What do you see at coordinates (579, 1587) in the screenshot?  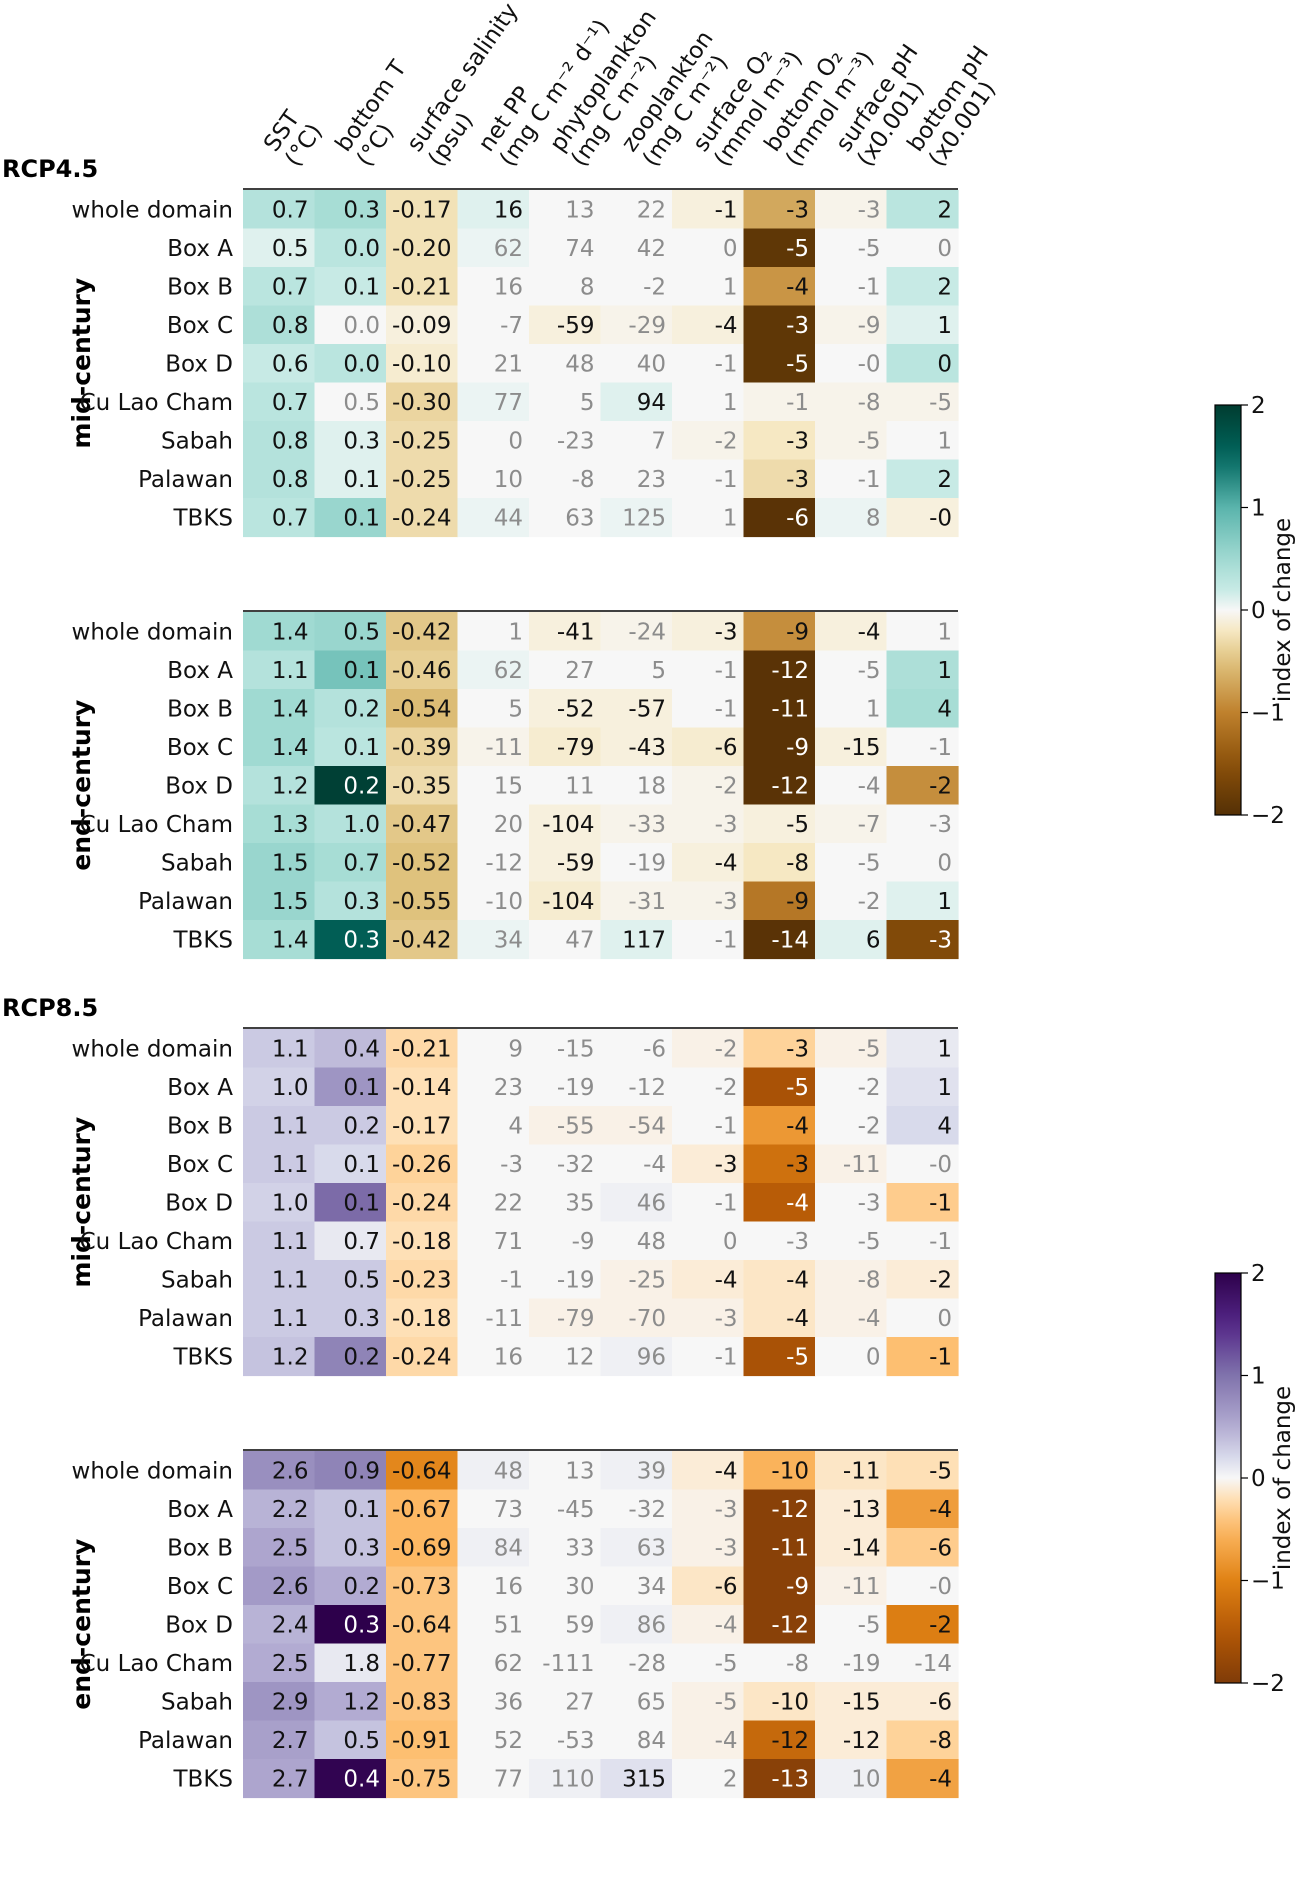 I see `cell-value: 30` at bounding box center [579, 1587].